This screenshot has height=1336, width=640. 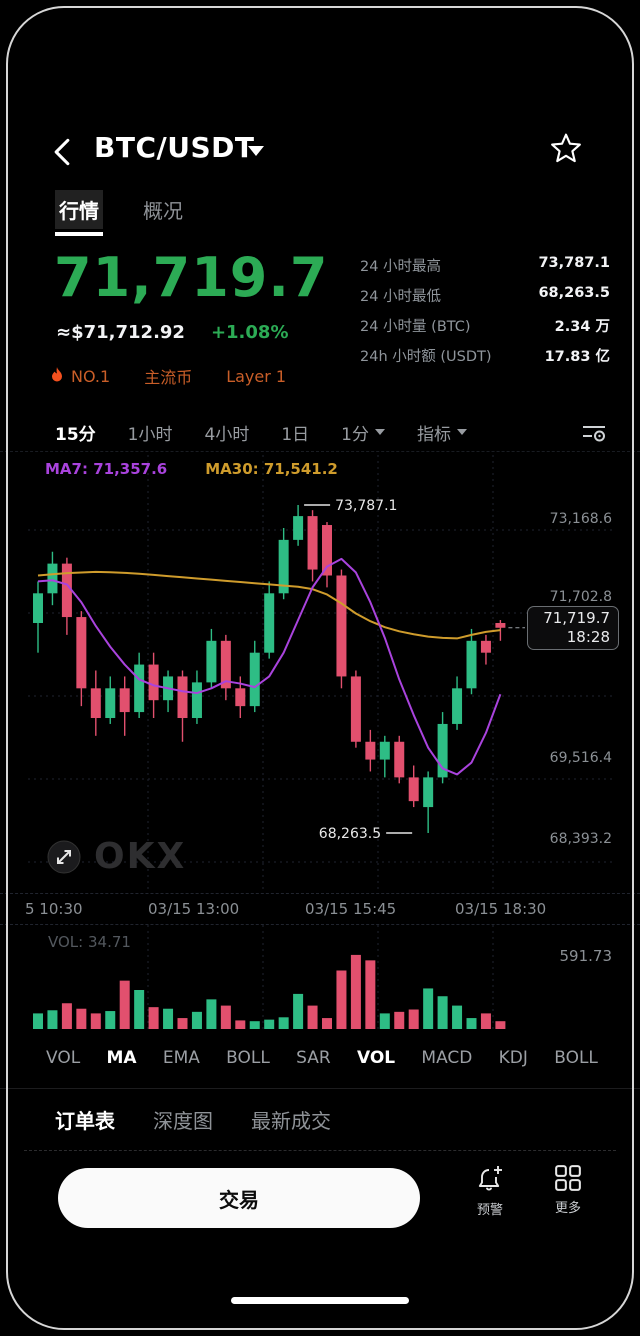 I want to click on indicator-tab-ema-2: EMA, so click(x=181, y=1058).